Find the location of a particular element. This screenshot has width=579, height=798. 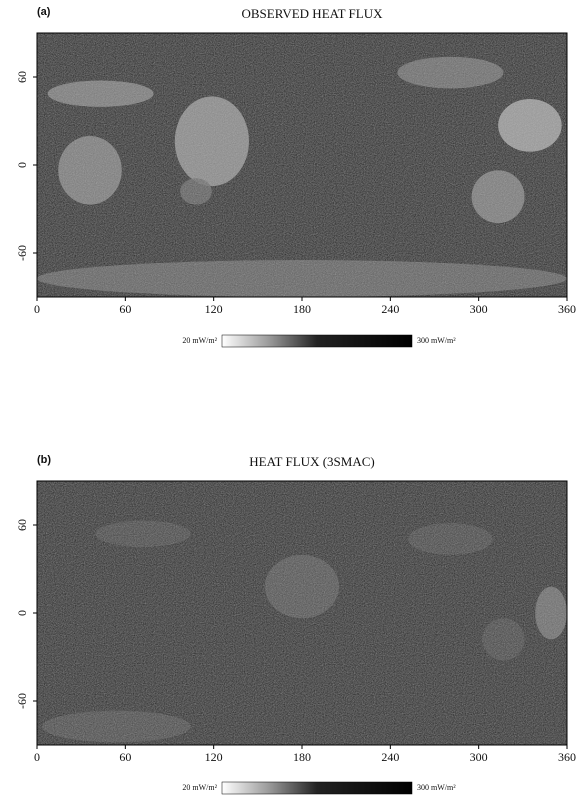

panel-title: OBSERVED HEAT FLUX is located at coordinates (312, 13).